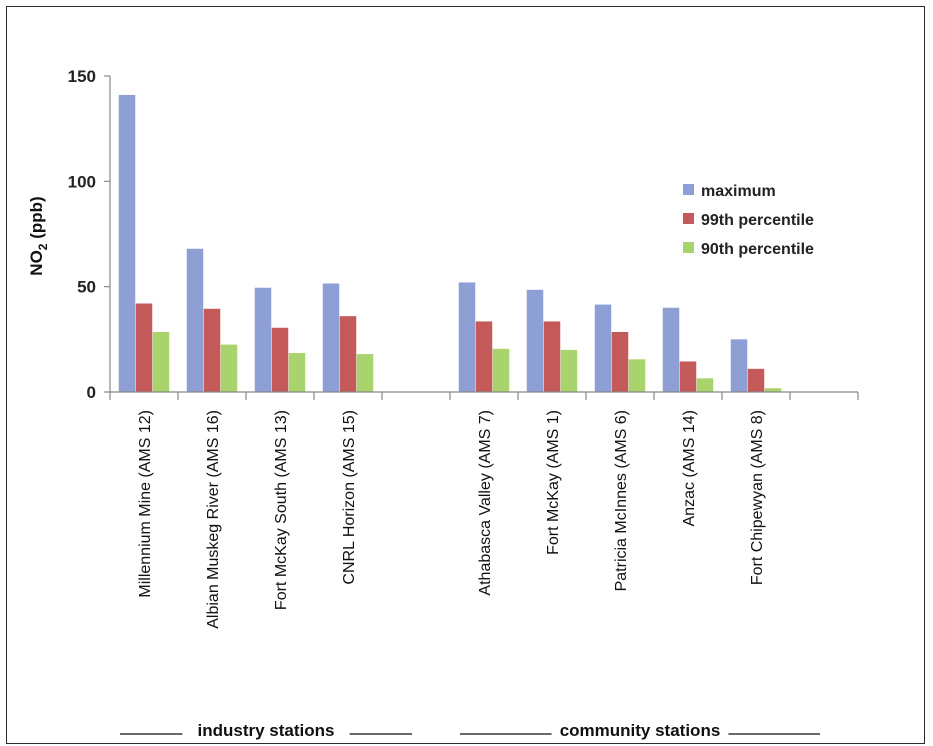 This screenshot has height=746, width=933. Describe the element at coordinates (82, 76) in the screenshot. I see `y-tick-label-150: 150` at that location.